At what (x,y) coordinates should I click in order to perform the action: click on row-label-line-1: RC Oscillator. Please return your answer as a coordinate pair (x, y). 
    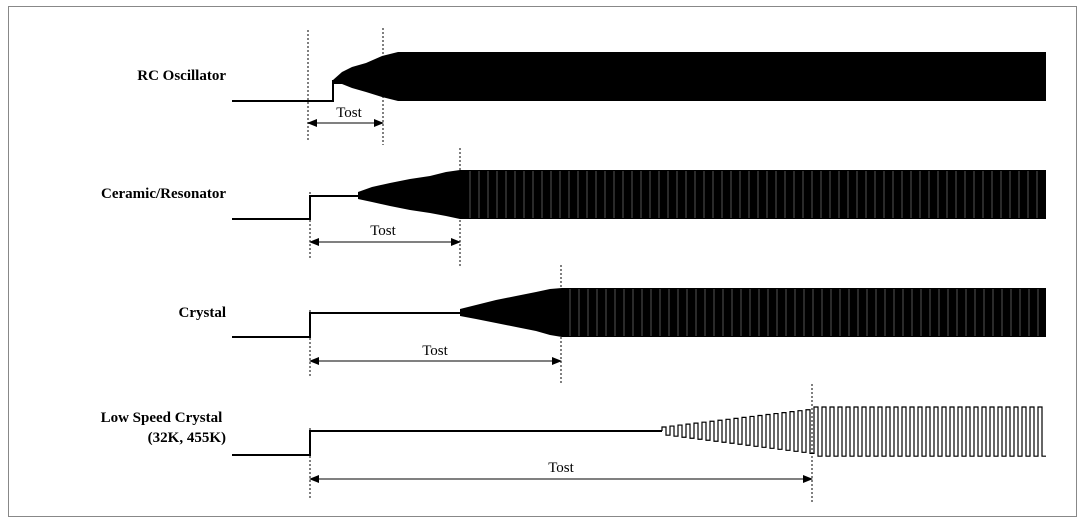
    Looking at the image, I should click on (181, 76).